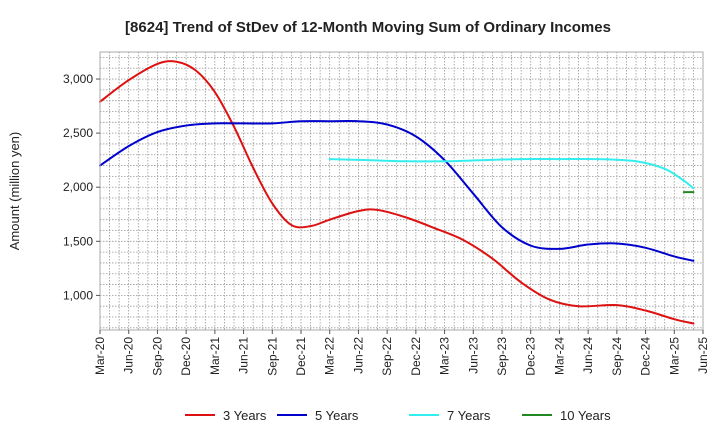 The image size is (720, 440). Describe the element at coordinates (215, 356) in the screenshot. I see `x-tick-label: Mar-21` at that location.